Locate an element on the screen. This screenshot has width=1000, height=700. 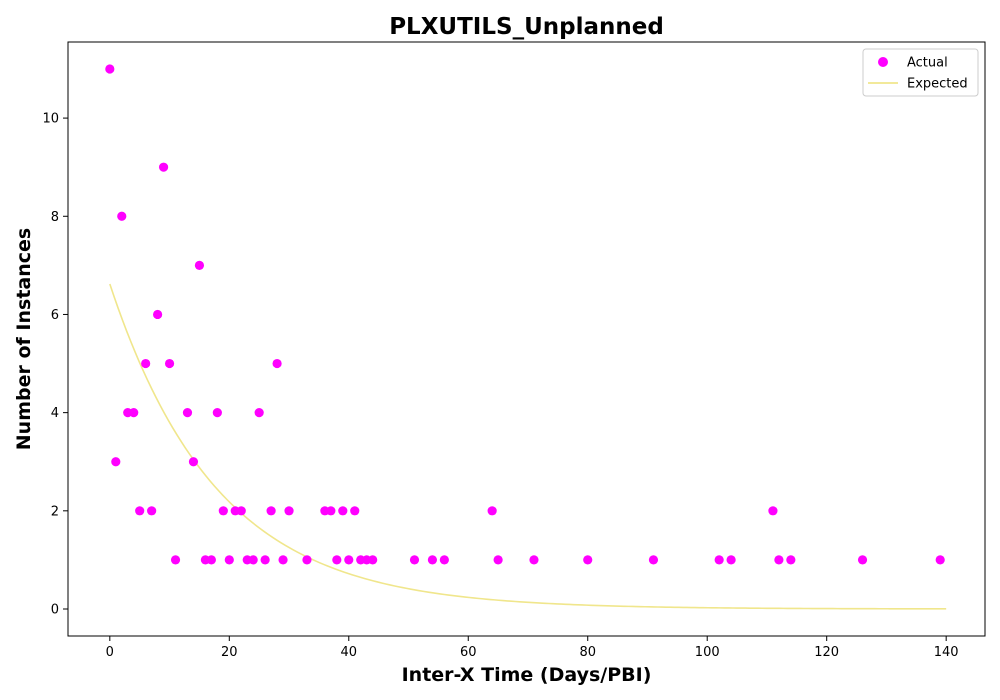
legend: Actual Expected is located at coordinates (920, 72).